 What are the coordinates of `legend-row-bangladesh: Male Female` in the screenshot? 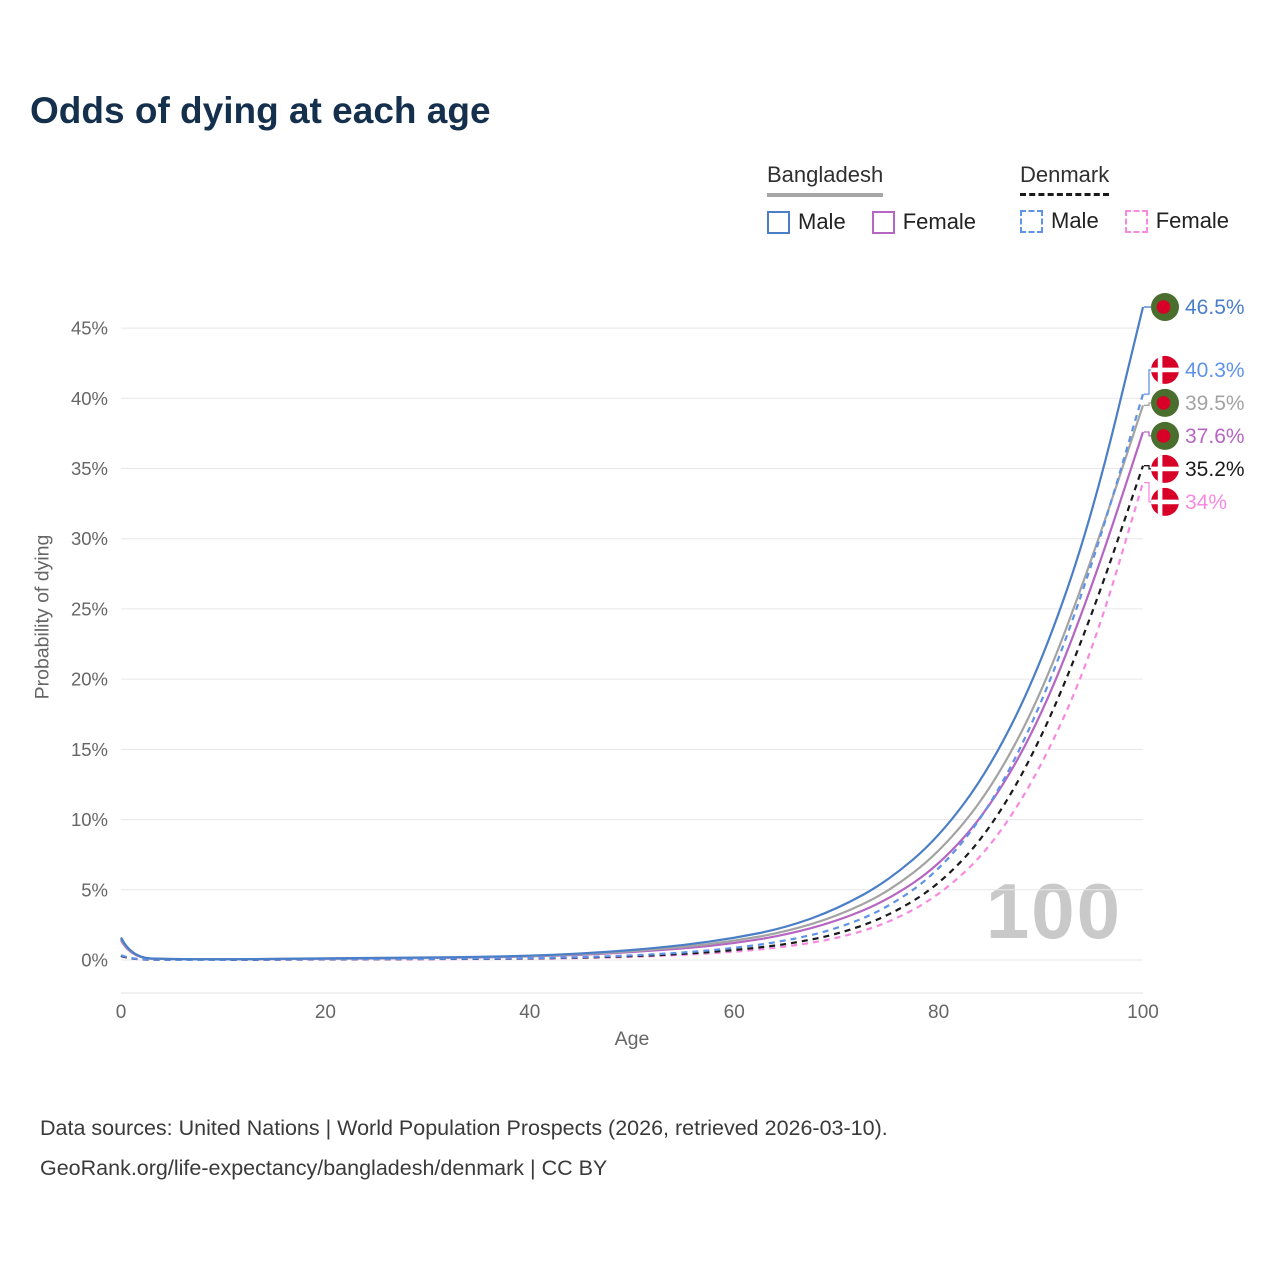 It's located at (871, 222).